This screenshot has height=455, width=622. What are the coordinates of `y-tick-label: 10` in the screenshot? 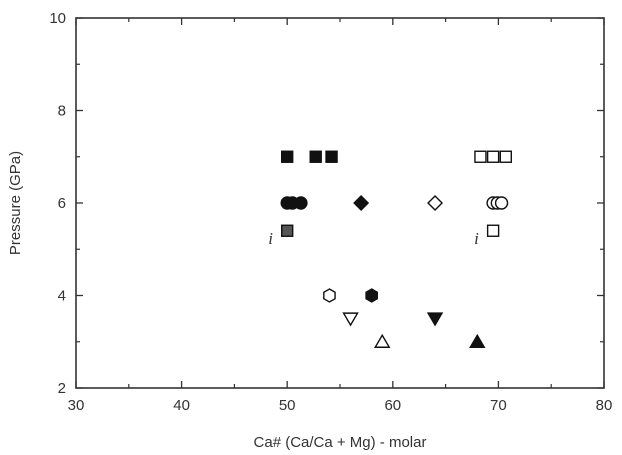 It's located at (57, 18).